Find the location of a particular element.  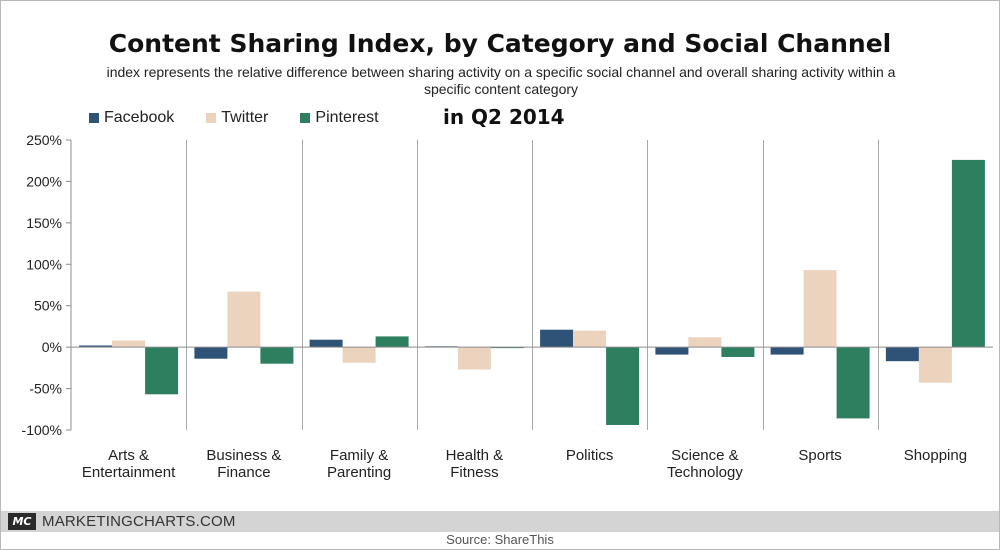

y-tick-label: 100% is located at coordinates (44, 264).